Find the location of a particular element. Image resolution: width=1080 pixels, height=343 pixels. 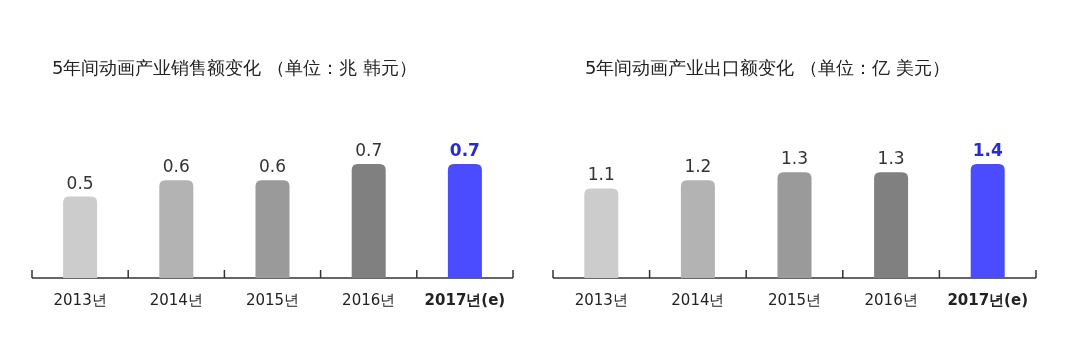

data-label: 1.1 is located at coordinates (601, 174).